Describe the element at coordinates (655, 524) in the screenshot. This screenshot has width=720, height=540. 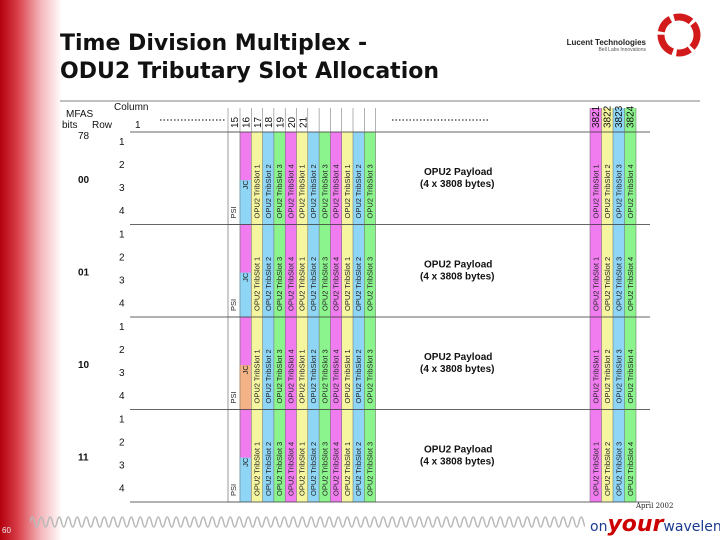
I see `brand-slogan: onyourwavelength` at that location.